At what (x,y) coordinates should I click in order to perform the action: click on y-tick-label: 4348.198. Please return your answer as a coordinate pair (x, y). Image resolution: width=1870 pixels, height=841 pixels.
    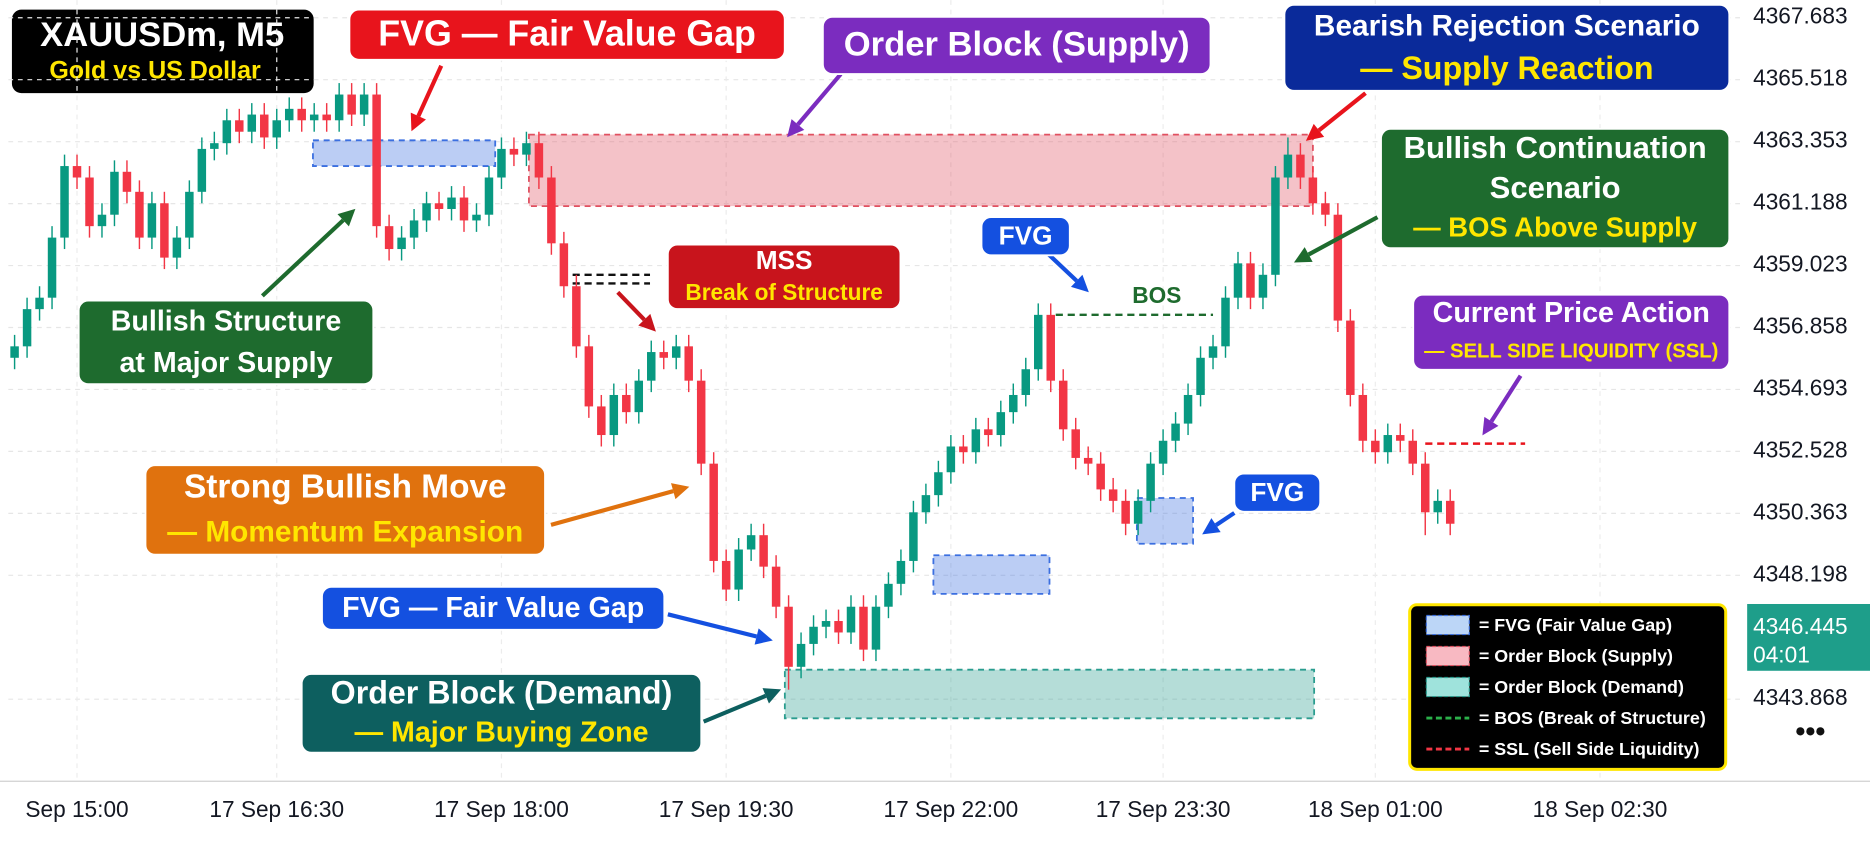
    Looking at the image, I should click on (1800, 573).